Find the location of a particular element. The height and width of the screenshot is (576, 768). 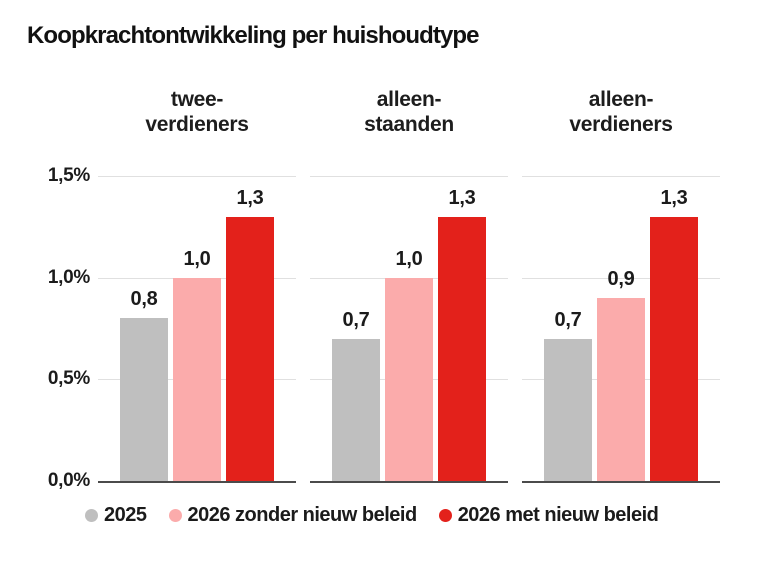

bar-value-label: 0,8 is located at coordinates (144, 299).